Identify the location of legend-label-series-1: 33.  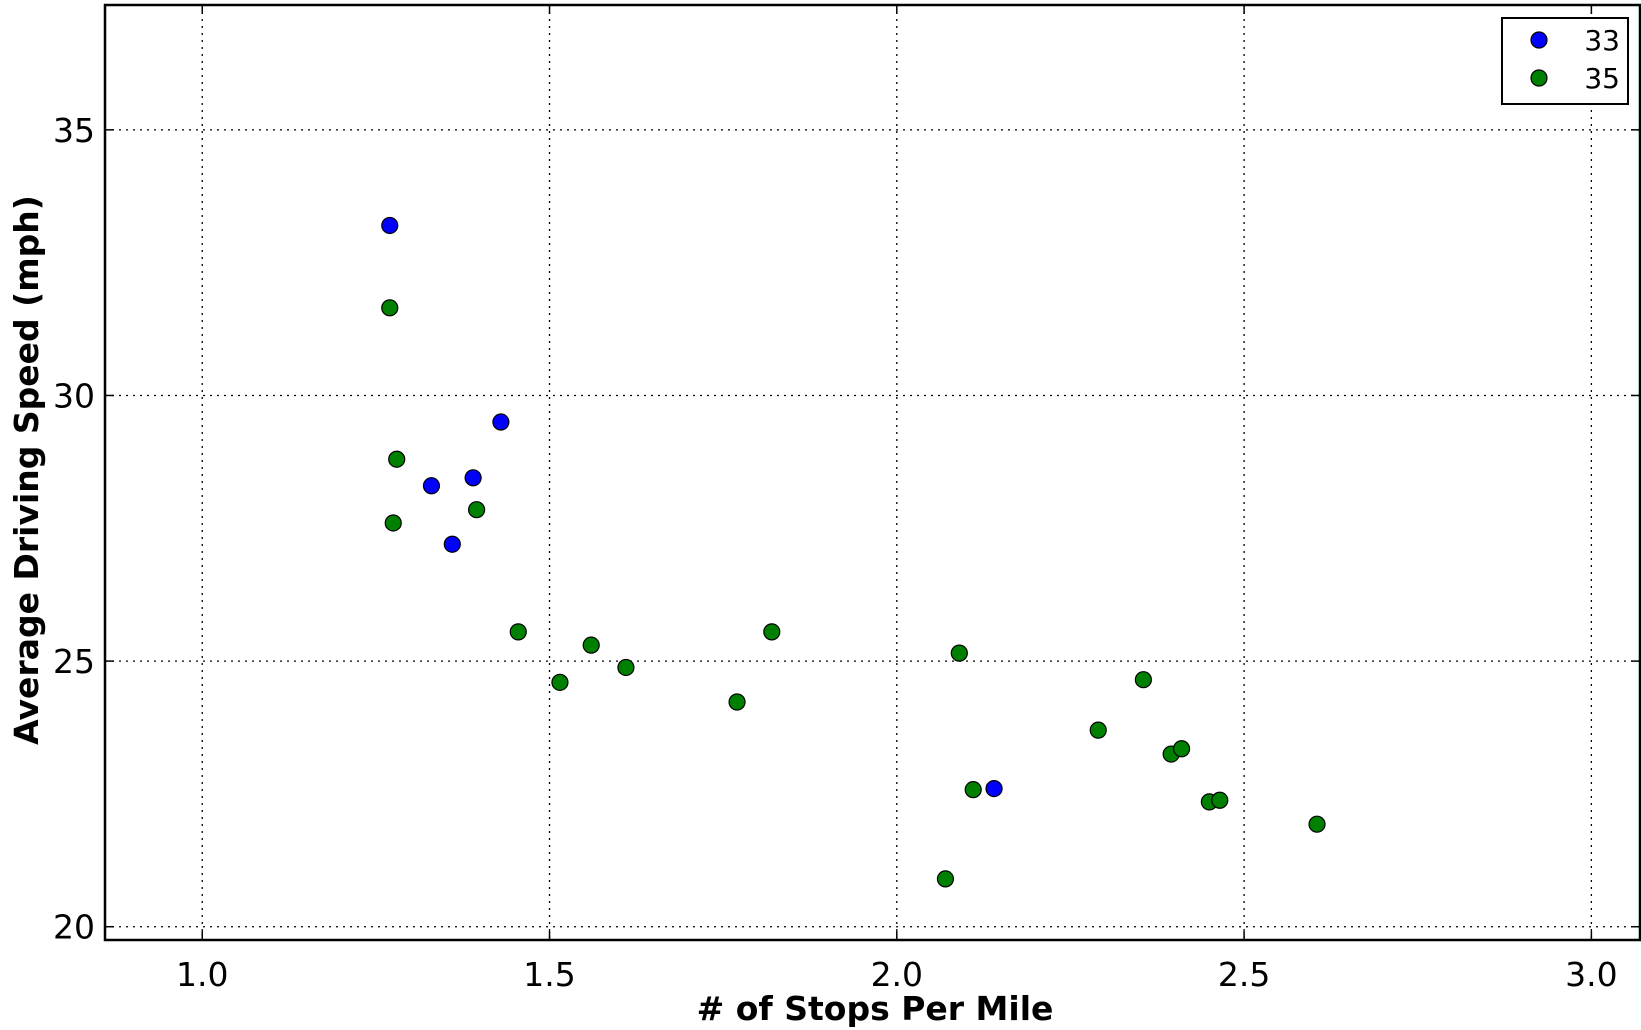
(1602, 40).